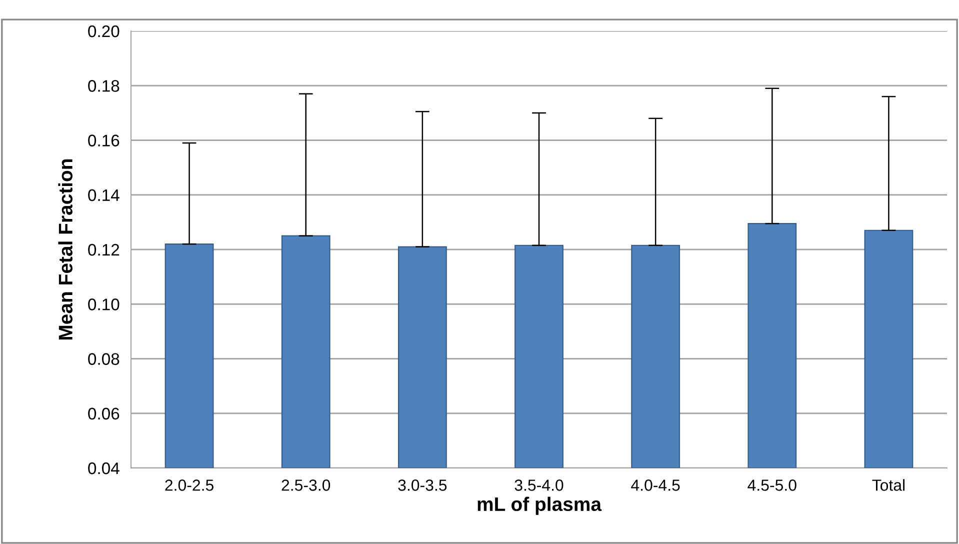  Describe the element at coordinates (104, 468) in the screenshot. I see `y-tick-label: 0.04` at that location.